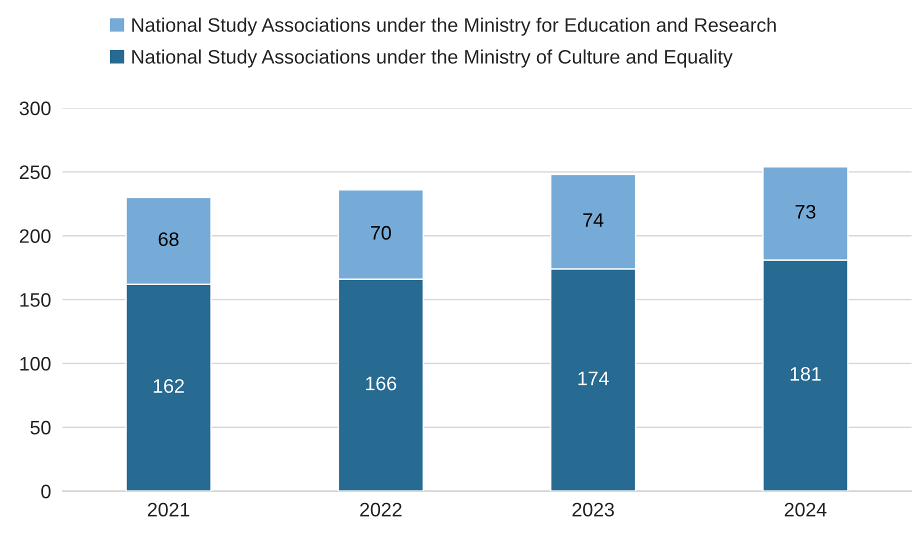 The height and width of the screenshot is (535, 918). What do you see at coordinates (381, 233) in the screenshot?
I see `data-label: 70` at bounding box center [381, 233].